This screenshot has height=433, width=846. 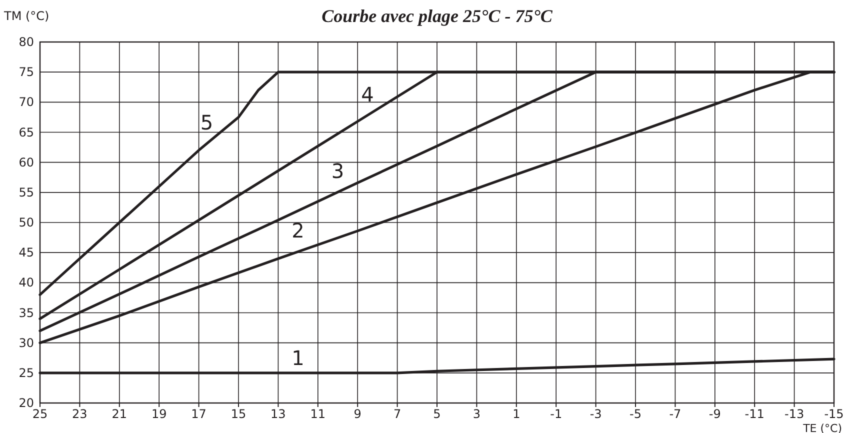 What do you see at coordinates (834, 414) in the screenshot?
I see `x-tick-label: -15` at bounding box center [834, 414].